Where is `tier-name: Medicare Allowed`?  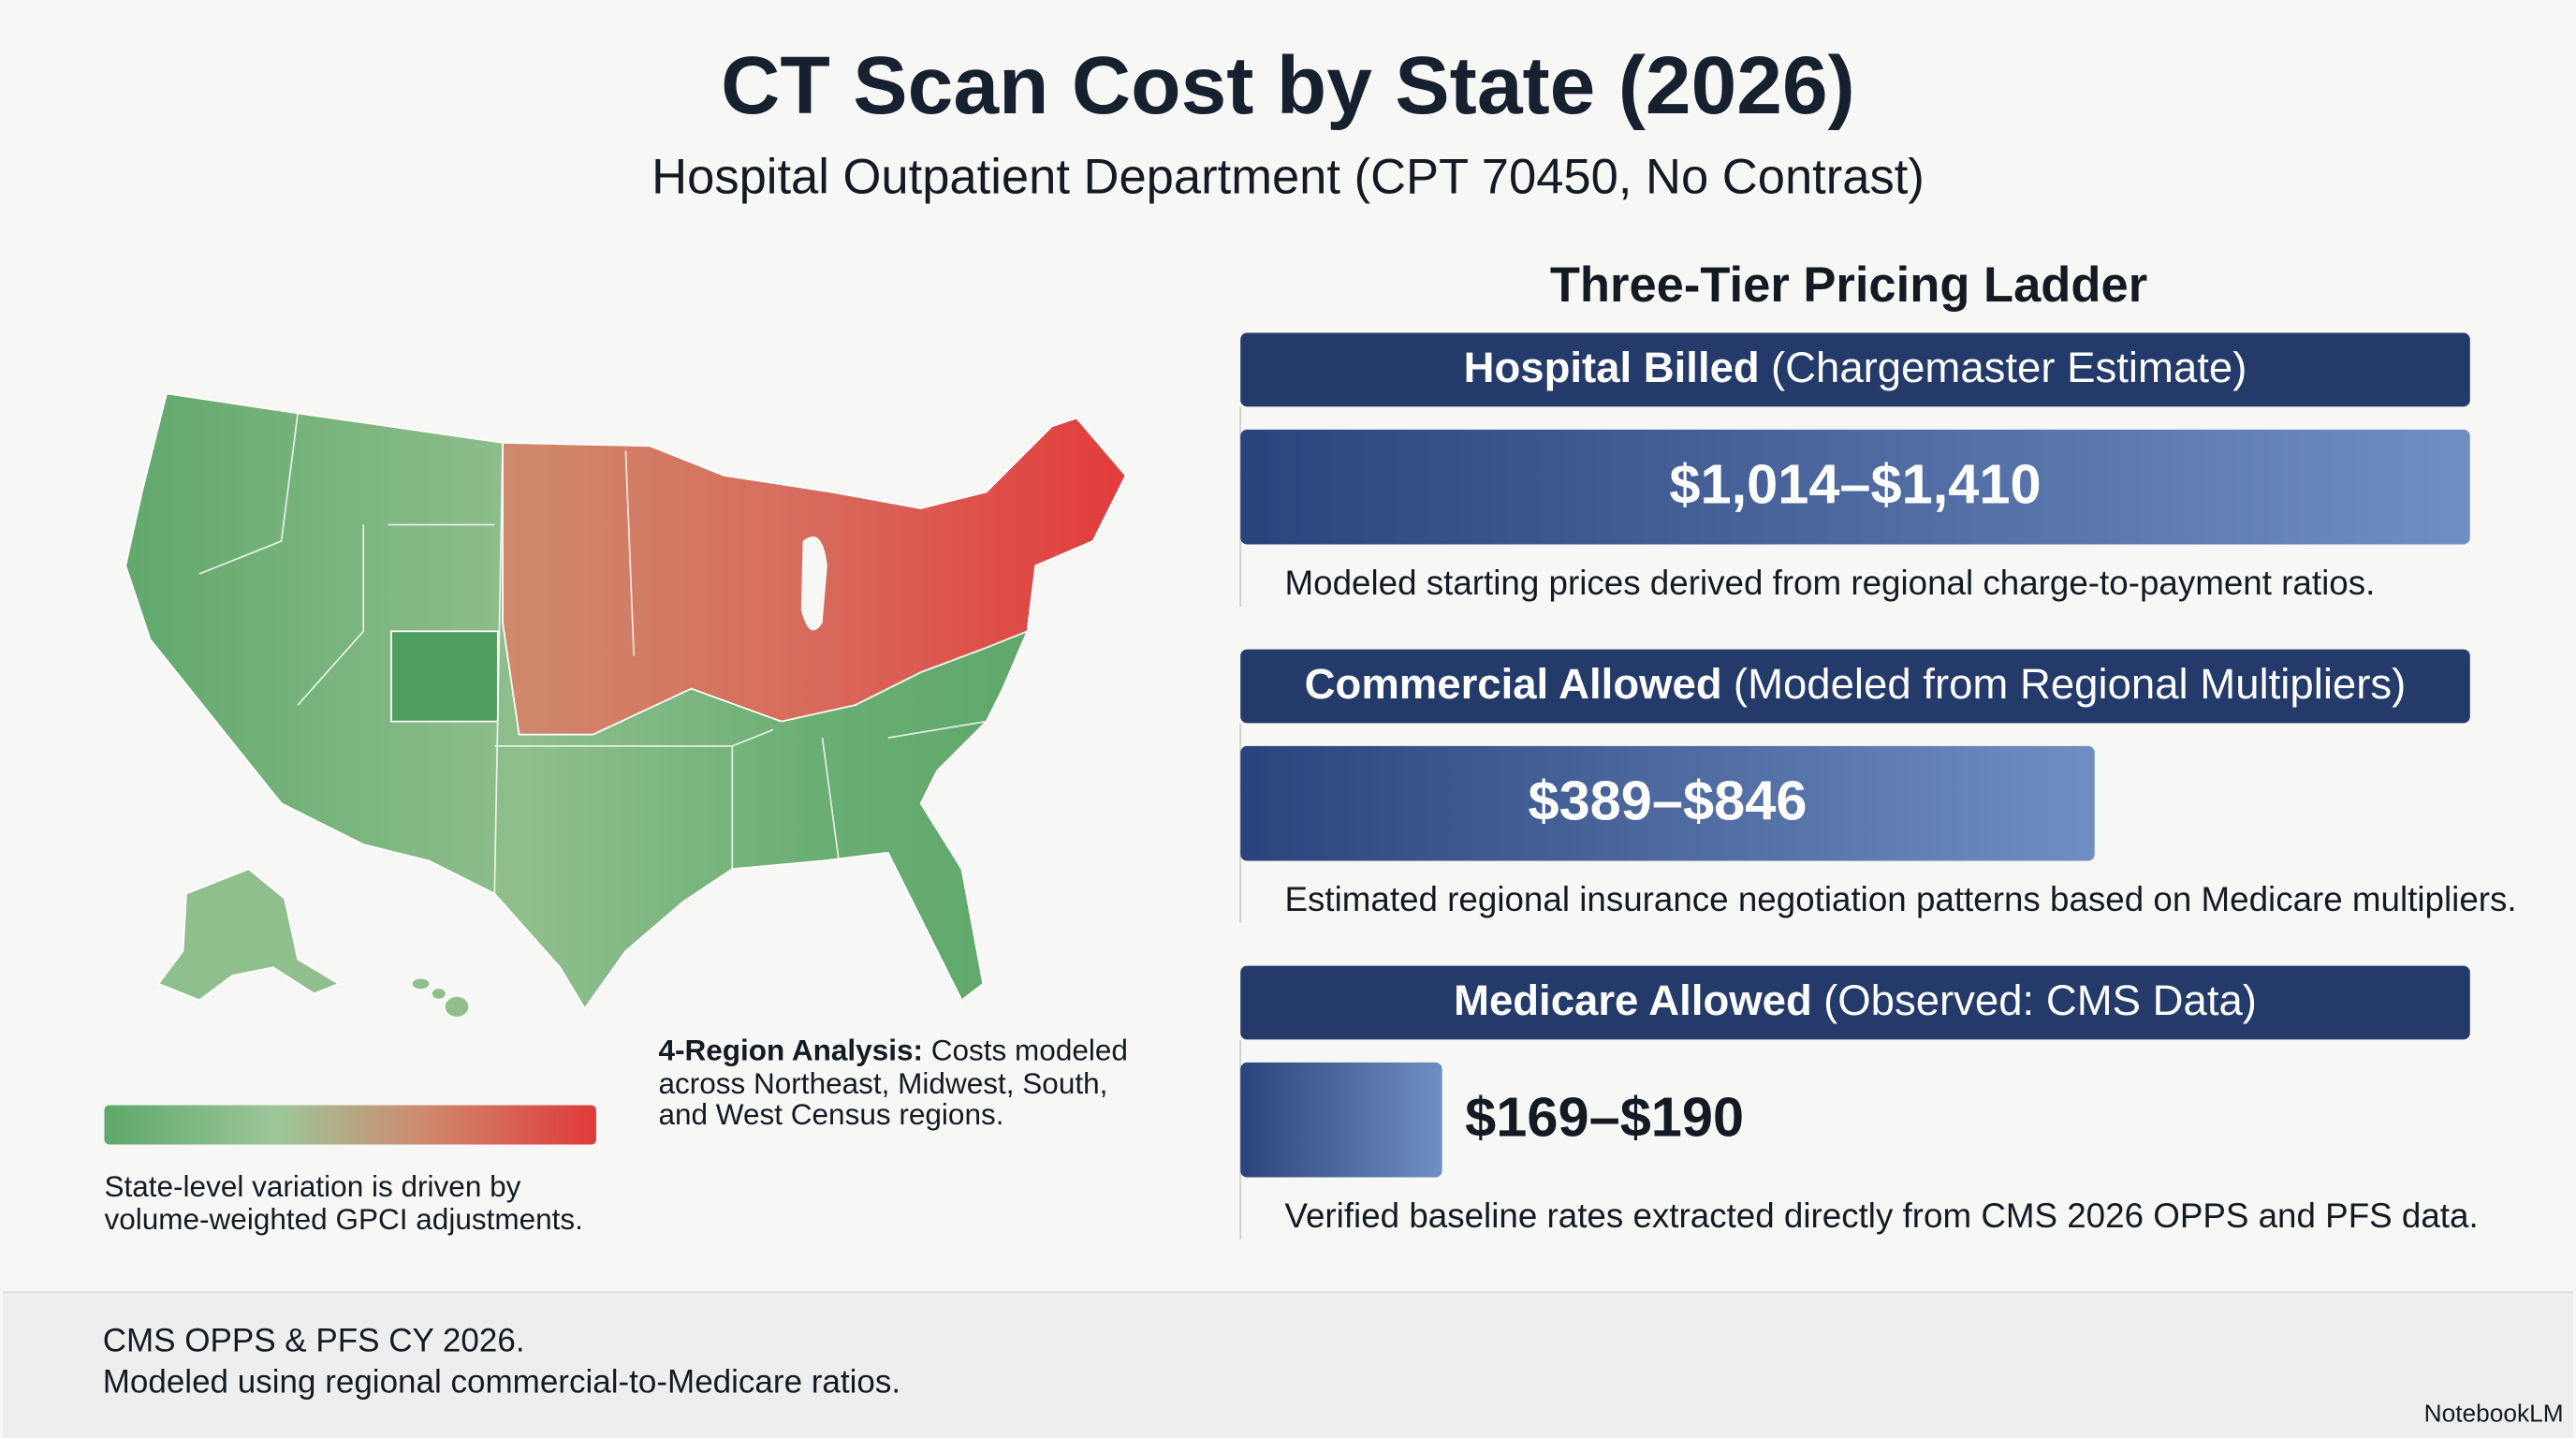
tier-name: Medicare Allowed is located at coordinates (1633, 1000).